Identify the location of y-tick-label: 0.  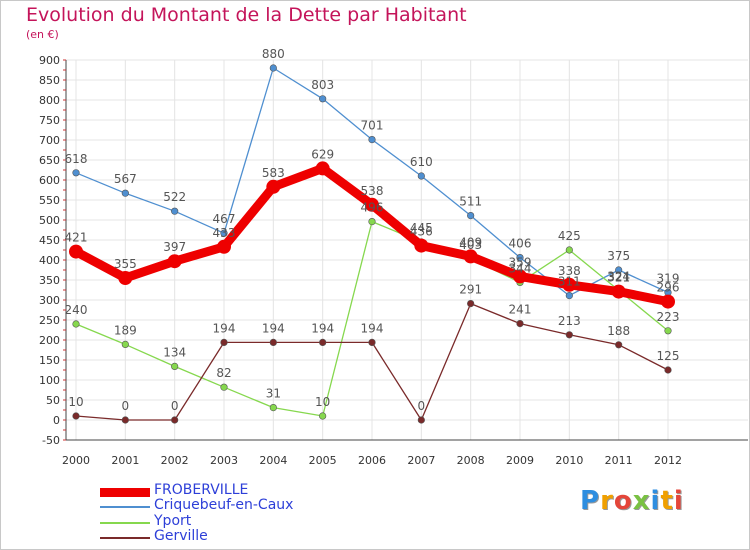
(56, 420).